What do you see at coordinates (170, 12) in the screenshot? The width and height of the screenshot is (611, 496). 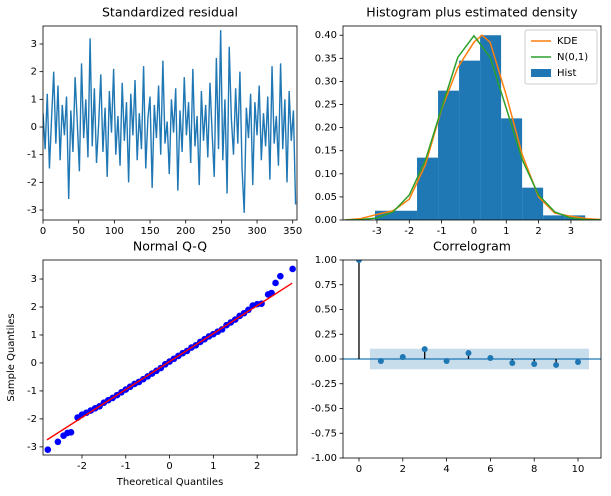 I see `chart-title: Standardized residual` at bounding box center [170, 12].